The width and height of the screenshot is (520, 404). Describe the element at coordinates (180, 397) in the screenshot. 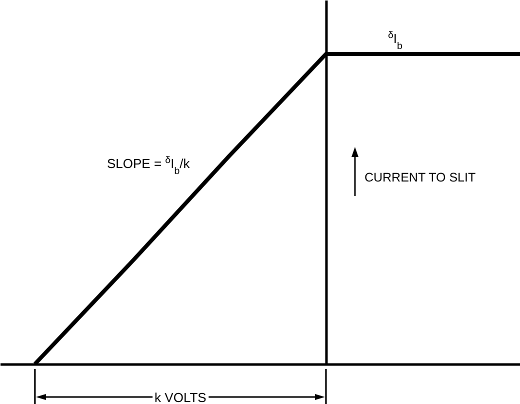

I see `text: k VOLTS` at that location.